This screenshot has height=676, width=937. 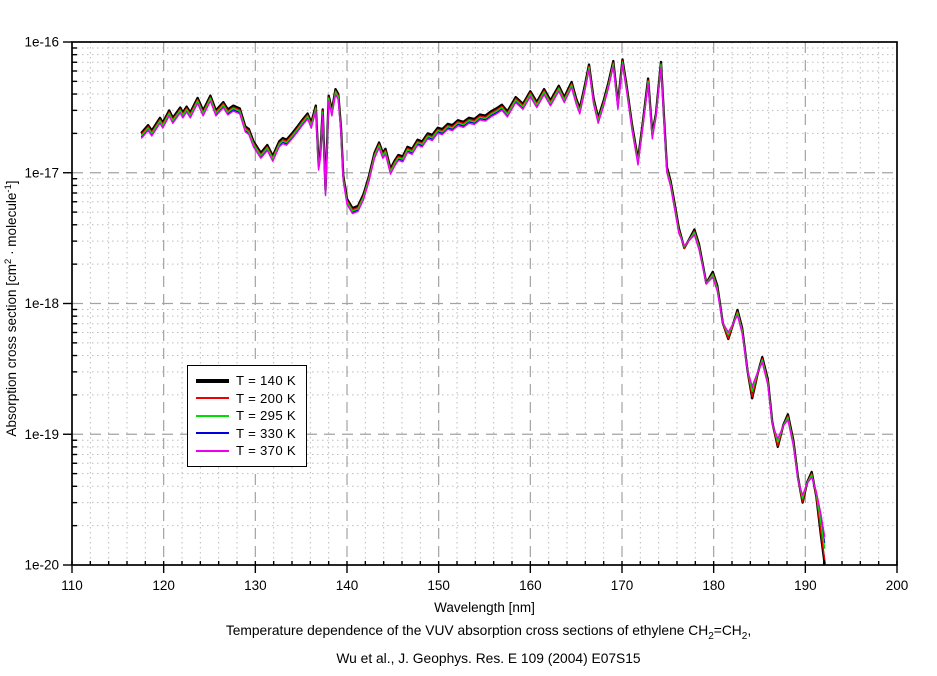 What do you see at coordinates (347, 585) in the screenshot?
I see `svg-text: 140` at bounding box center [347, 585].